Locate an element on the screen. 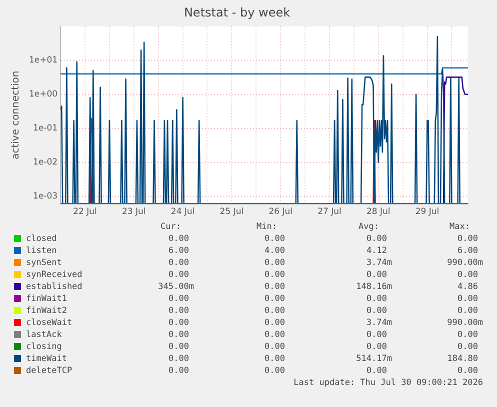 The image size is (497, 407). text: 4.86 is located at coordinates (467, 287).